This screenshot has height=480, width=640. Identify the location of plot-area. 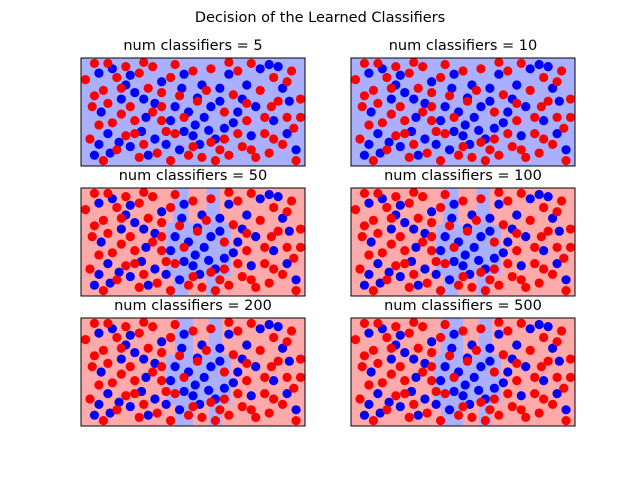
(463, 112).